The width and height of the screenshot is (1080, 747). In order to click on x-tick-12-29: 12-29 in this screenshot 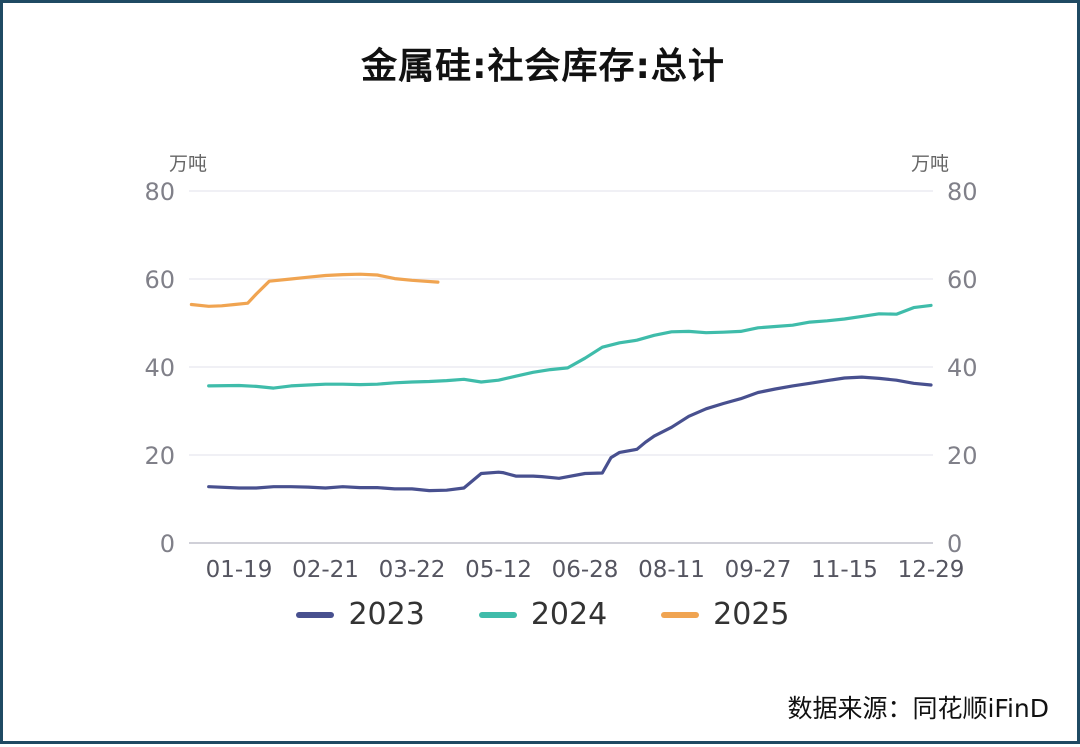, I will do `click(931, 570)`.